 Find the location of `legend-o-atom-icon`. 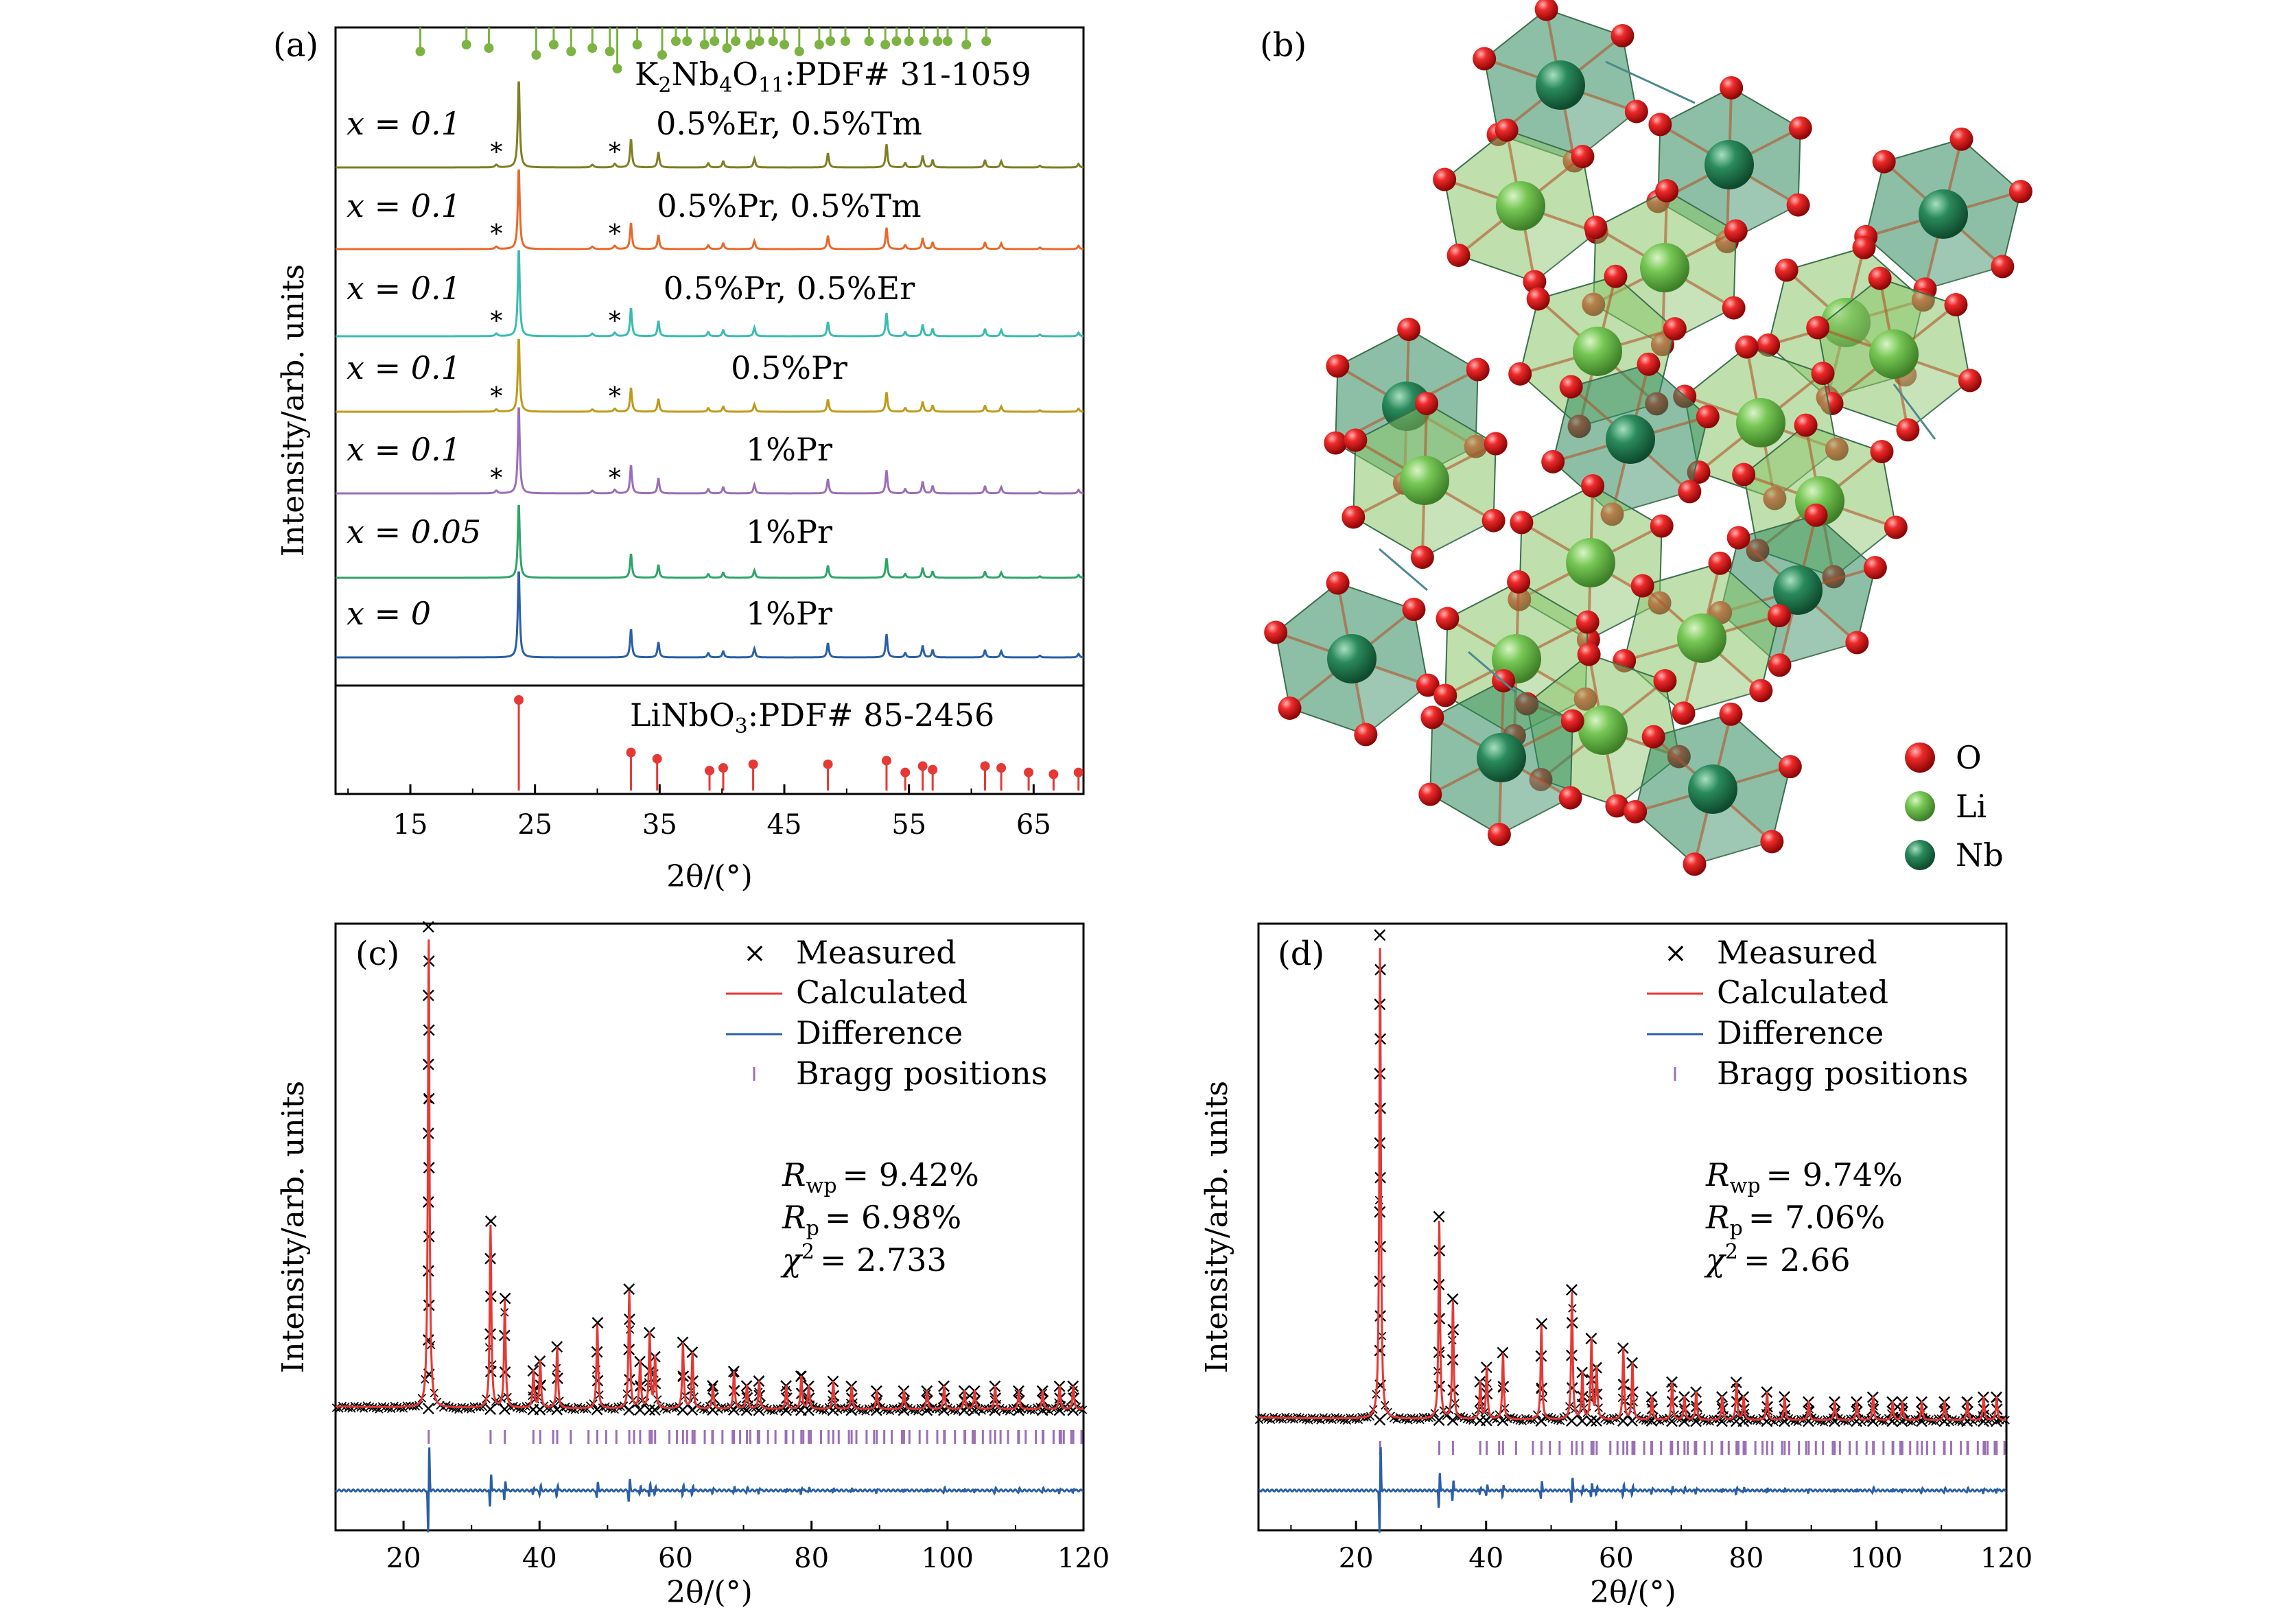

legend-o-atom-icon is located at coordinates (1920, 757).